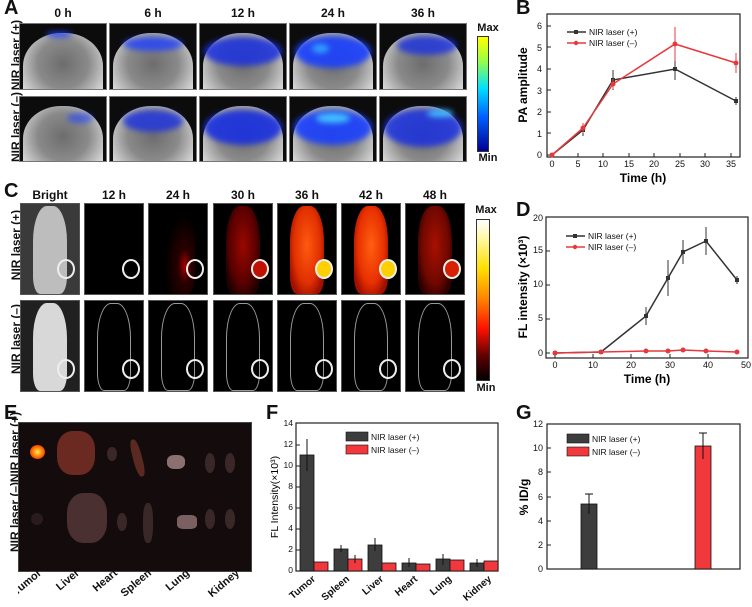 The width and height of the screenshot is (752, 607). Describe the element at coordinates (289, 423) in the screenshot. I see `svg-text: 14` at that location.